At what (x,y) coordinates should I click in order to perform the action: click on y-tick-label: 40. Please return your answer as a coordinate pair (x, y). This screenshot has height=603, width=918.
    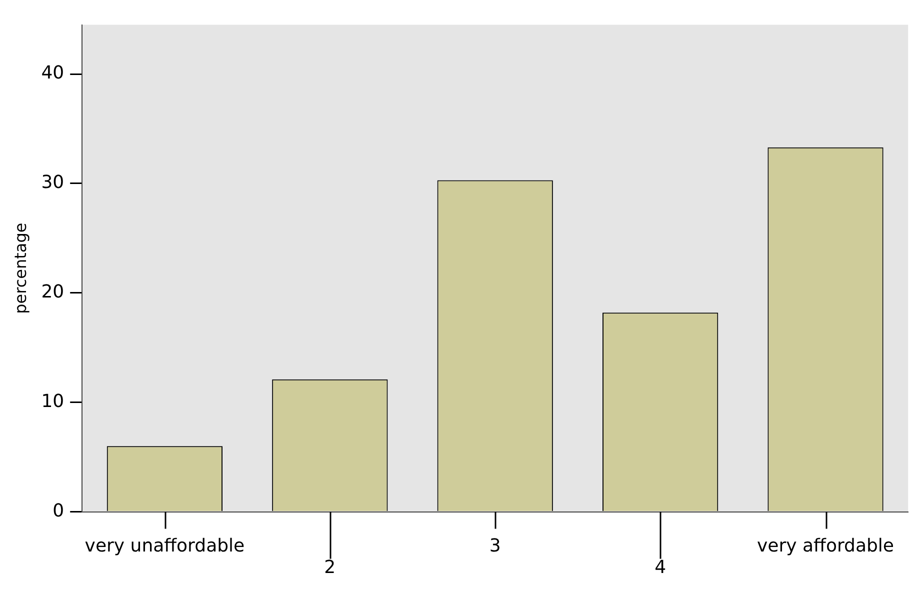
    Looking at the image, I should click on (52, 73).